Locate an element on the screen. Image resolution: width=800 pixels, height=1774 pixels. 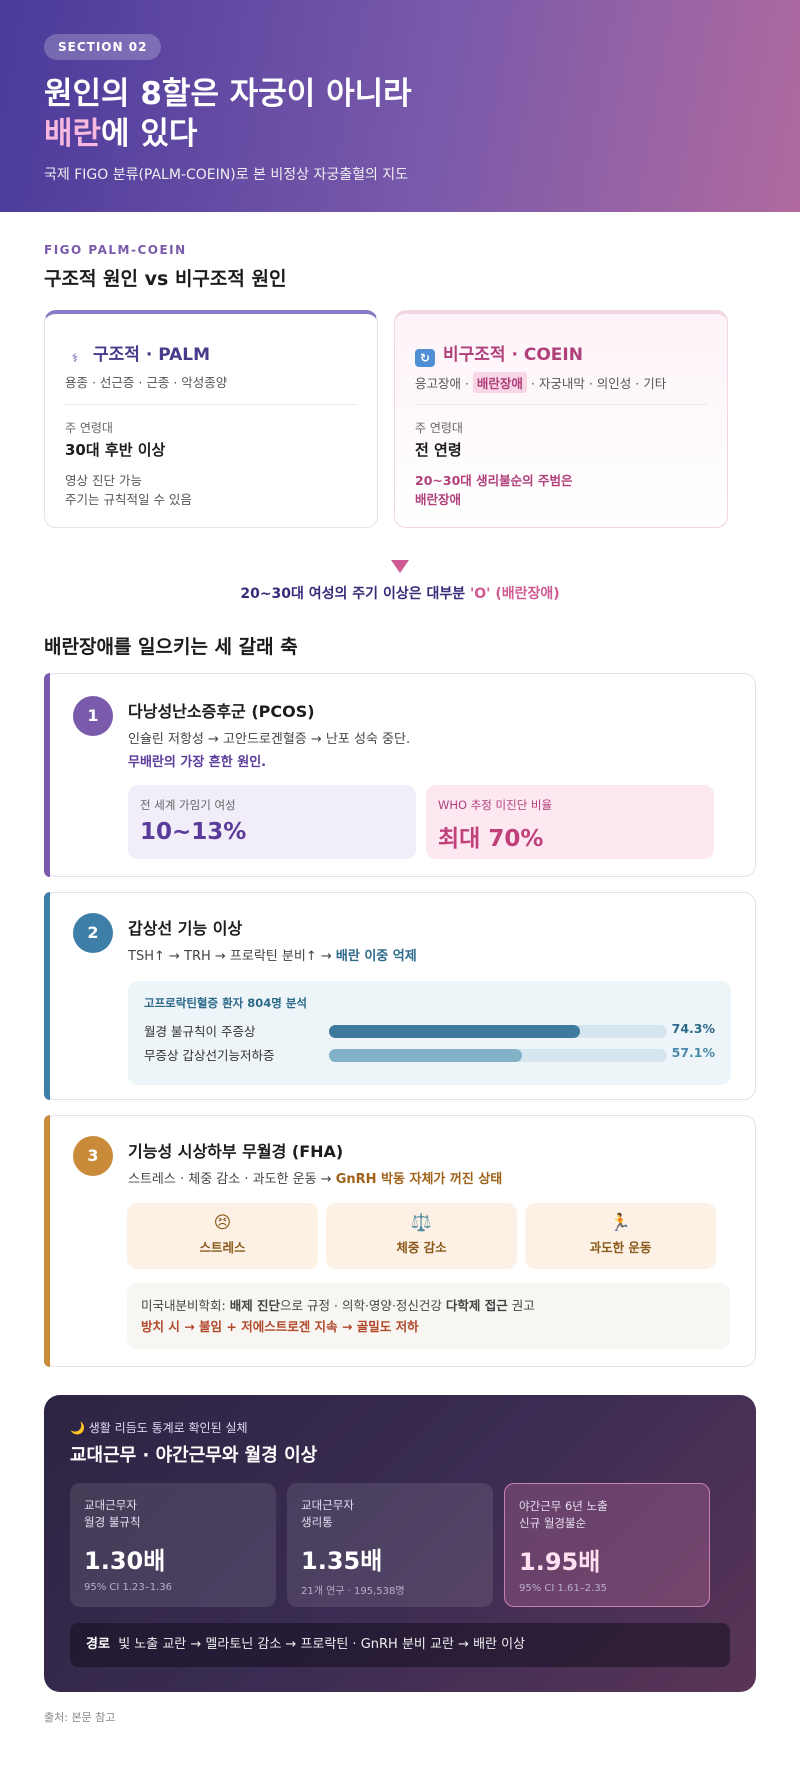
stat-label: 월경 불규칙 is located at coordinates (112, 1522).